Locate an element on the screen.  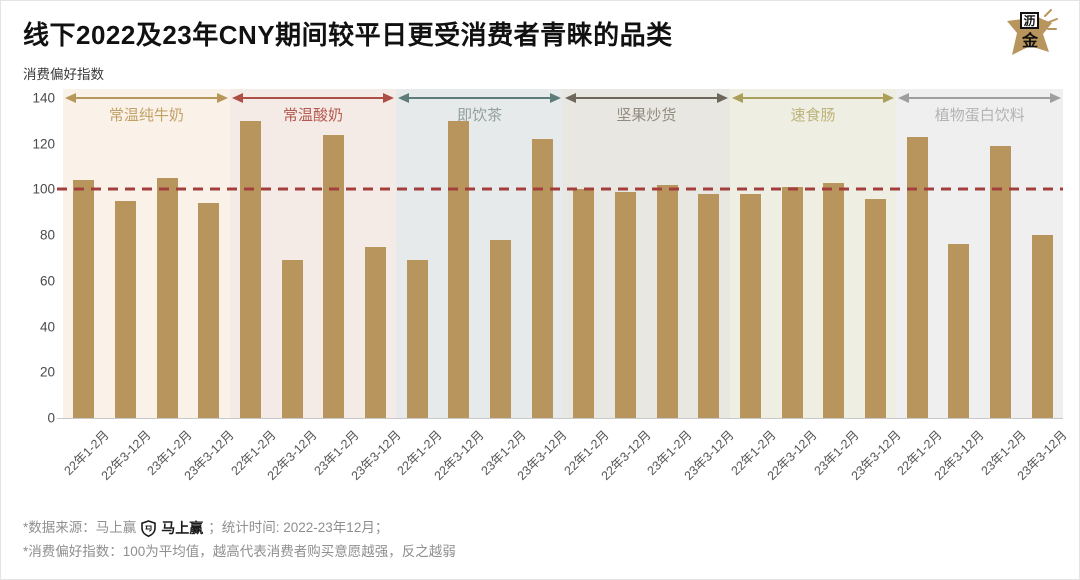
y-tick-label: 80 is located at coordinates (47, 235).